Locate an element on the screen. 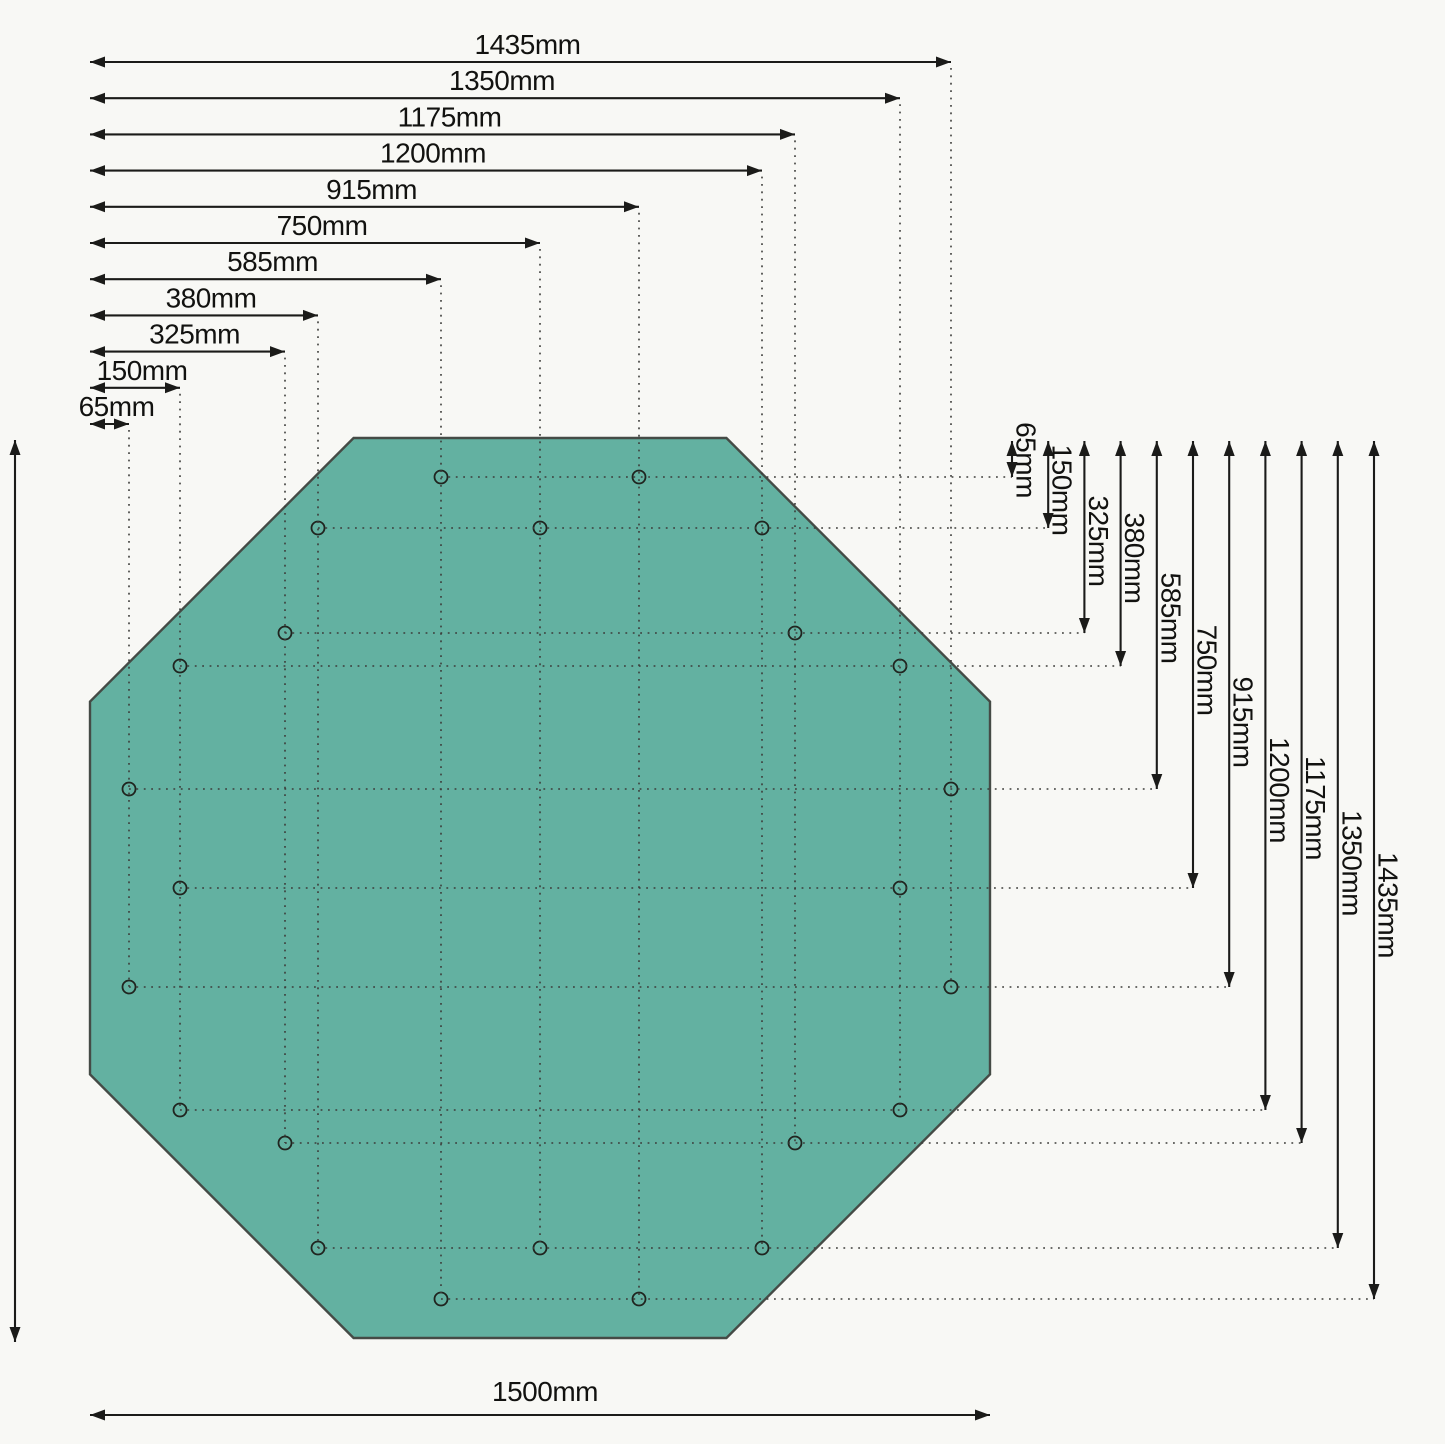 The height and width of the screenshot is (1444, 1445). dim-right-1350: 1350mm is located at coordinates (1349, 844).